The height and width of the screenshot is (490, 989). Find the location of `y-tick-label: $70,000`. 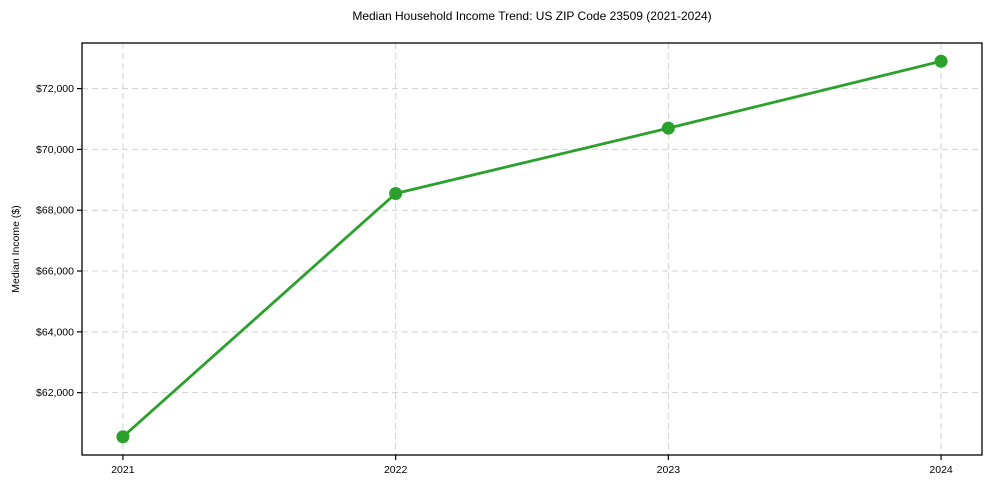

y-tick-label: $70,000 is located at coordinates (55, 150).